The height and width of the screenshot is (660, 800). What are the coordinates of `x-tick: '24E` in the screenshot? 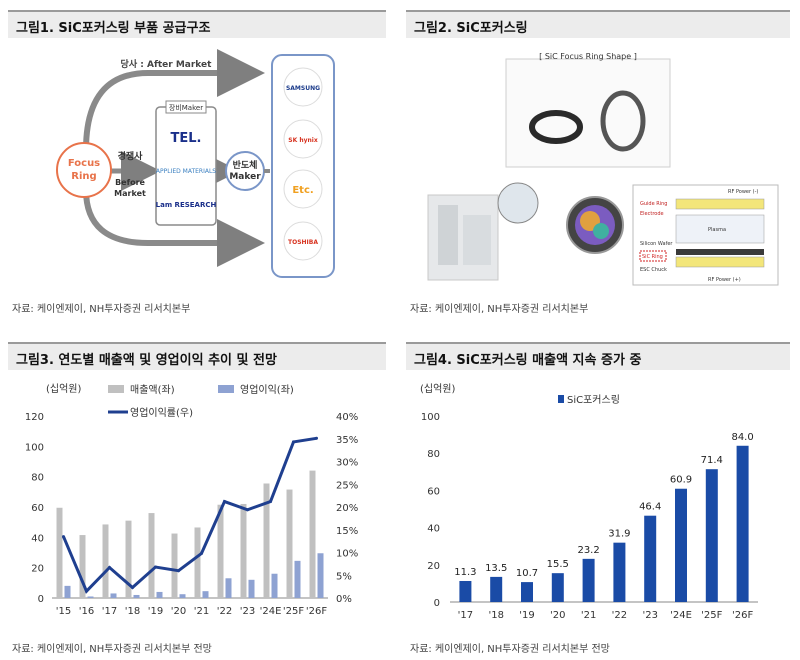 It's located at (681, 615).